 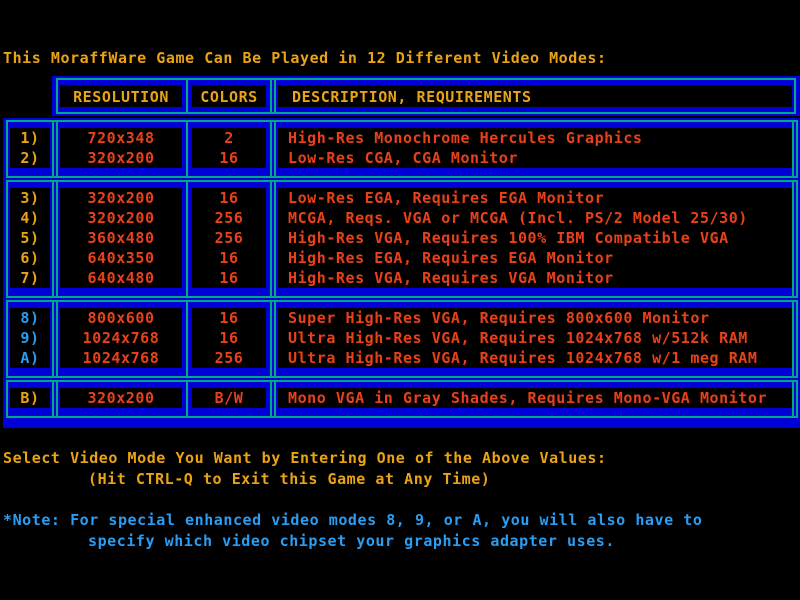 I want to click on row-key: 9), so click(x=30, y=338).